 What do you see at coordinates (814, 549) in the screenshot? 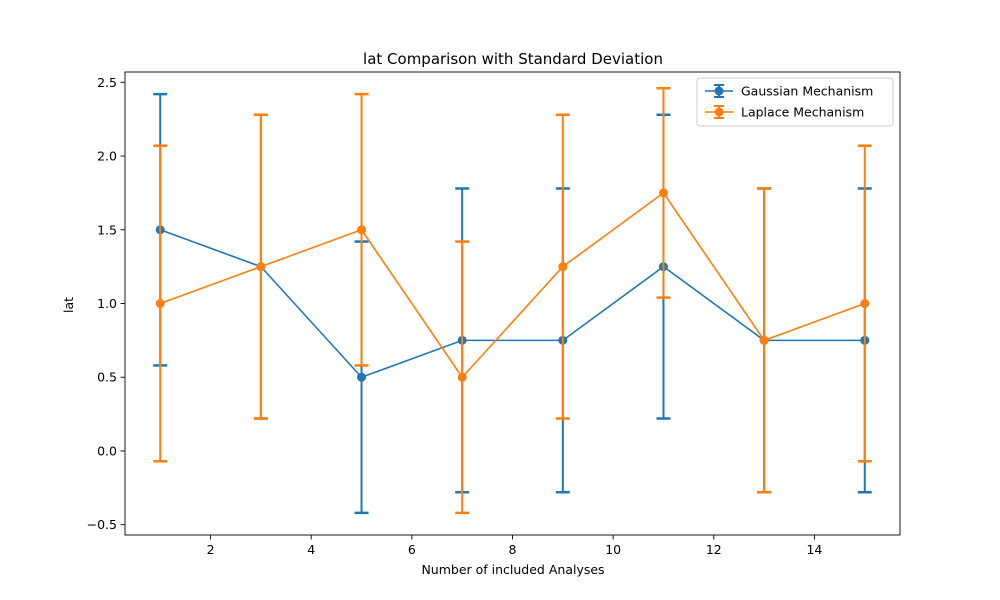
I see `x-tick-label: 14` at bounding box center [814, 549].